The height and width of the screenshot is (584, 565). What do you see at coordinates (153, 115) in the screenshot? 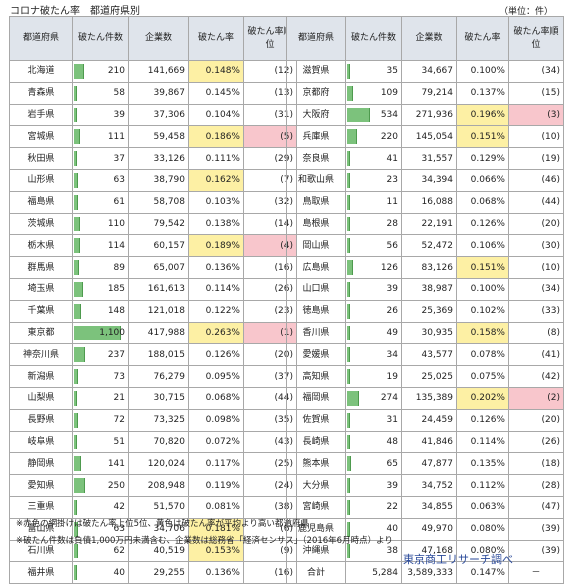
I see `table-row: 岩手県 39 37,306 0.104% (31)` at bounding box center [153, 115].